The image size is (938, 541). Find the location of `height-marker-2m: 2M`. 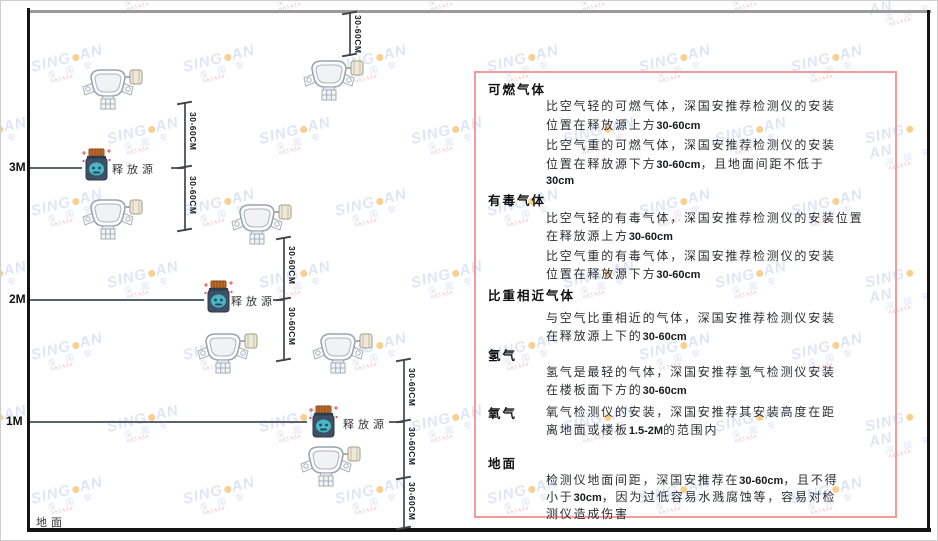

height-marker-2m: 2M is located at coordinates (17, 299).